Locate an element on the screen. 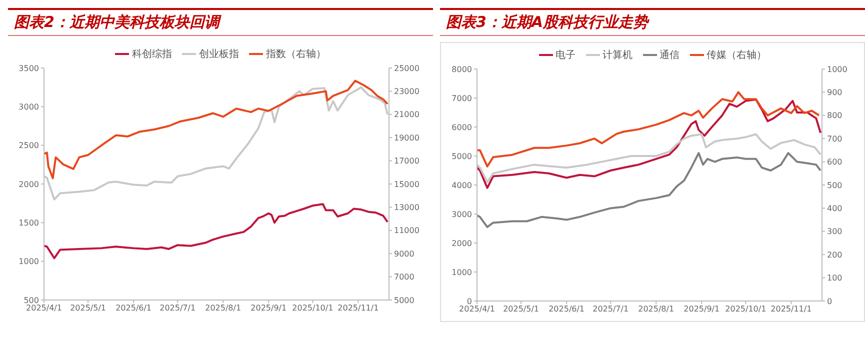 Image resolution: width=865 pixels, height=346 pixels. y2-tick-label: 17000 is located at coordinates (407, 161).